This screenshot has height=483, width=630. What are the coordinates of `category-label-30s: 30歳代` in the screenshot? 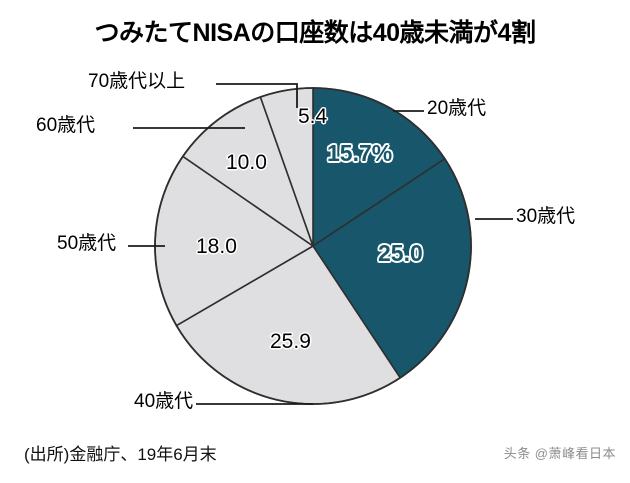 It's located at (546, 216).